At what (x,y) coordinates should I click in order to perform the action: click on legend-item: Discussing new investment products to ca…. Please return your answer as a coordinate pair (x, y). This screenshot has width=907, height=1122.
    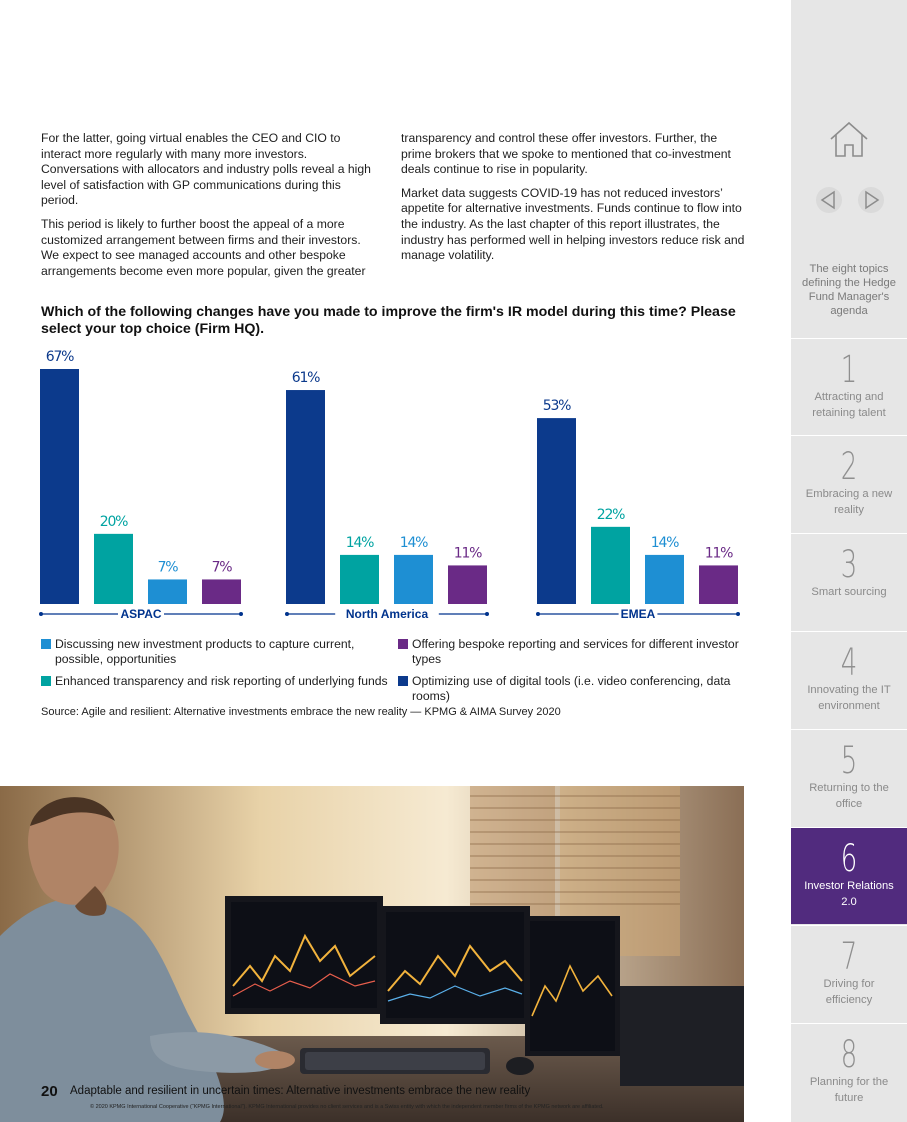
    Looking at the image, I should click on (211, 651).